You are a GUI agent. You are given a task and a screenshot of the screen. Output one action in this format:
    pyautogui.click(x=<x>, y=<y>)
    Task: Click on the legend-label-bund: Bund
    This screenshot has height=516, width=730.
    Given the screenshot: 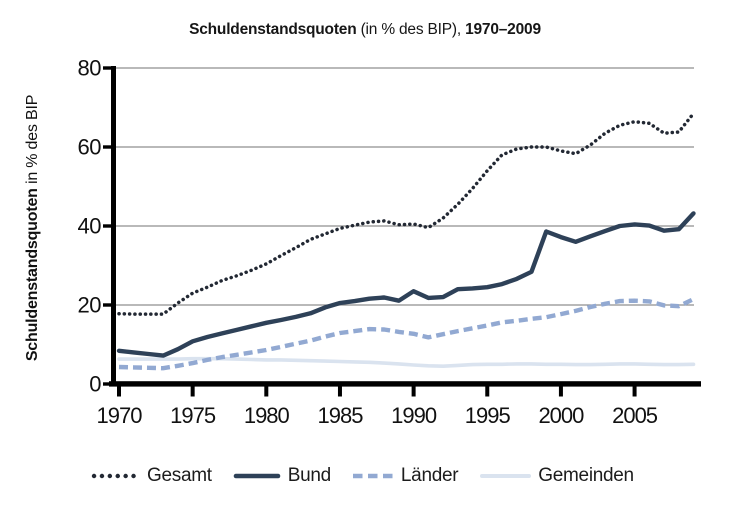 What is the action you would take?
    pyautogui.click(x=309, y=475)
    